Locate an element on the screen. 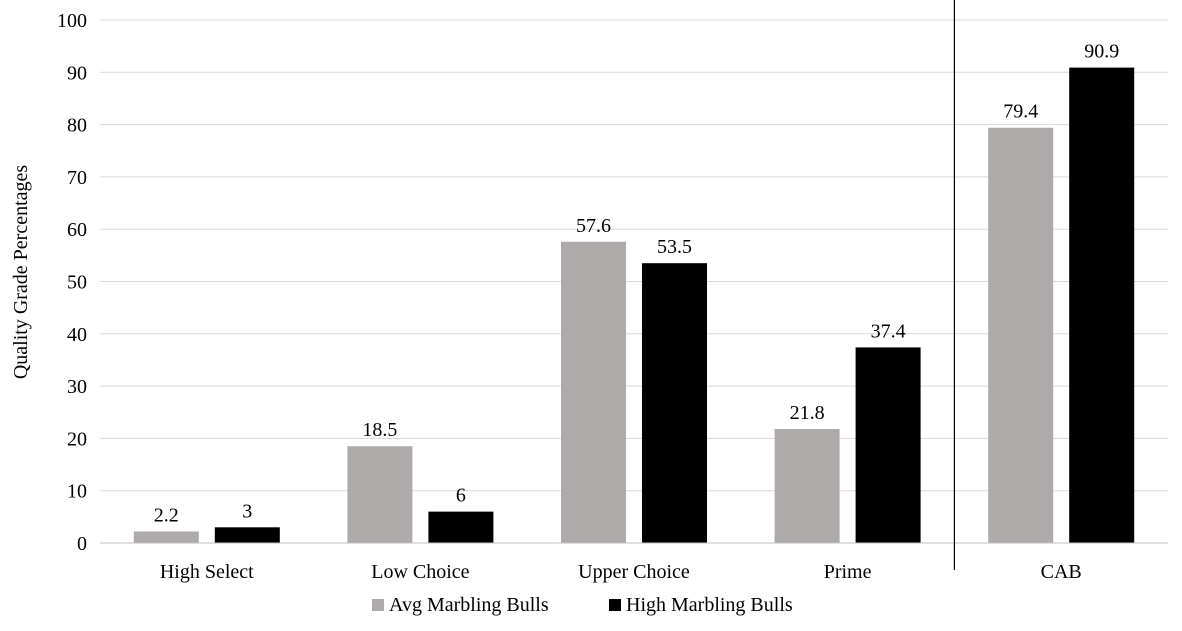 Image resolution: width=1182 pixels, height=631 pixels. x-tick-label: CAB is located at coordinates (1061, 572).